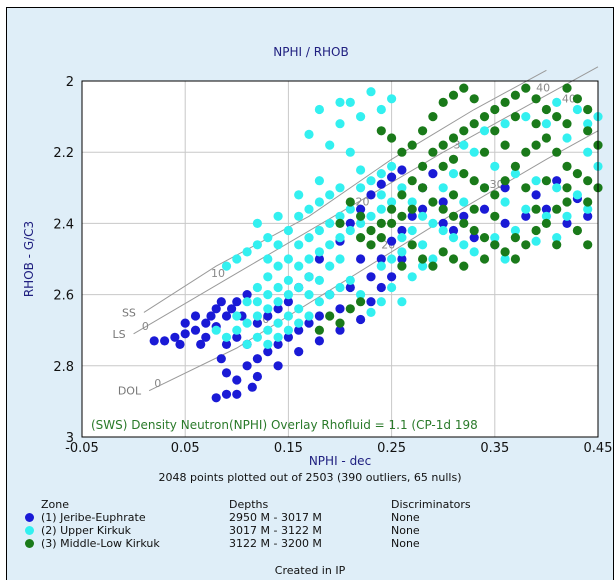 The height and width of the screenshot is (580, 615). Describe the element at coordinates (598, 448) in the screenshot. I see `x-tick-label: 0.45` at that location.